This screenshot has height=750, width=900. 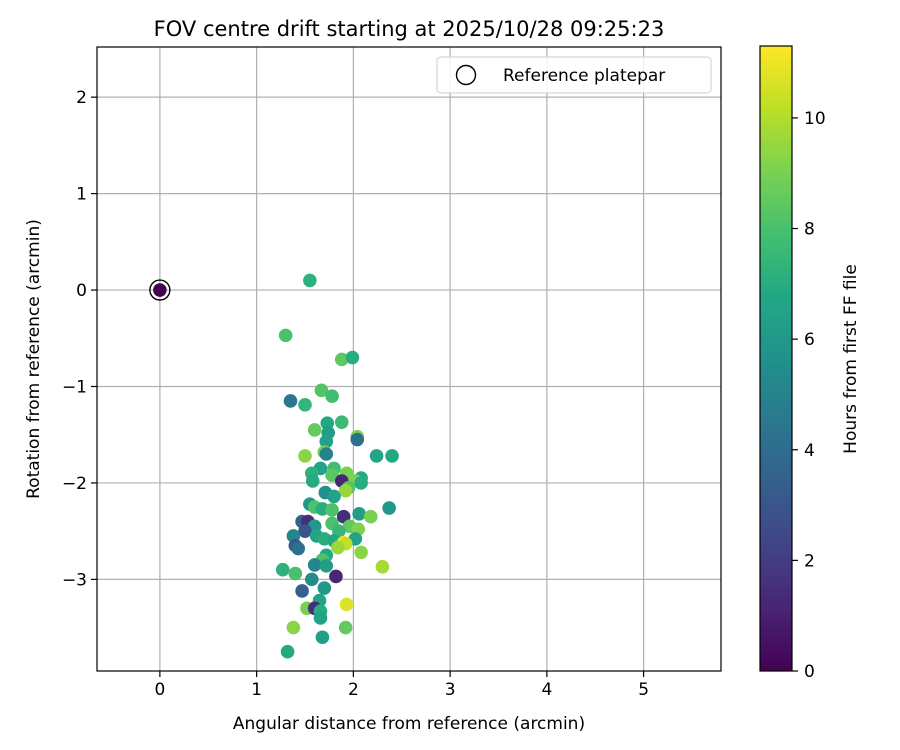 I want to click on y-tick-label: 1, so click(x=81, y=195).